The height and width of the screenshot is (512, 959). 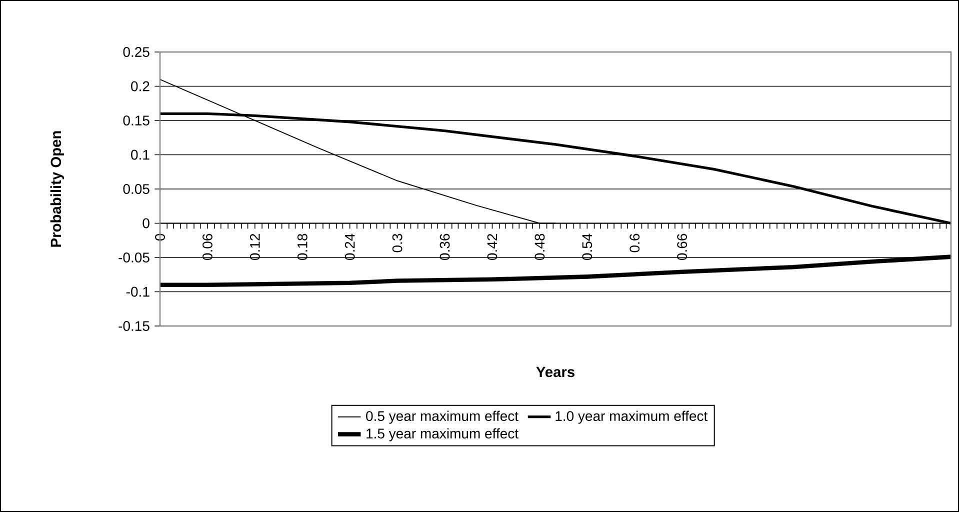 What do you see at coordinates (587, 247) in the screenshot?
I see `x-tick-label: 0.54` at bounding box center [587, 247].